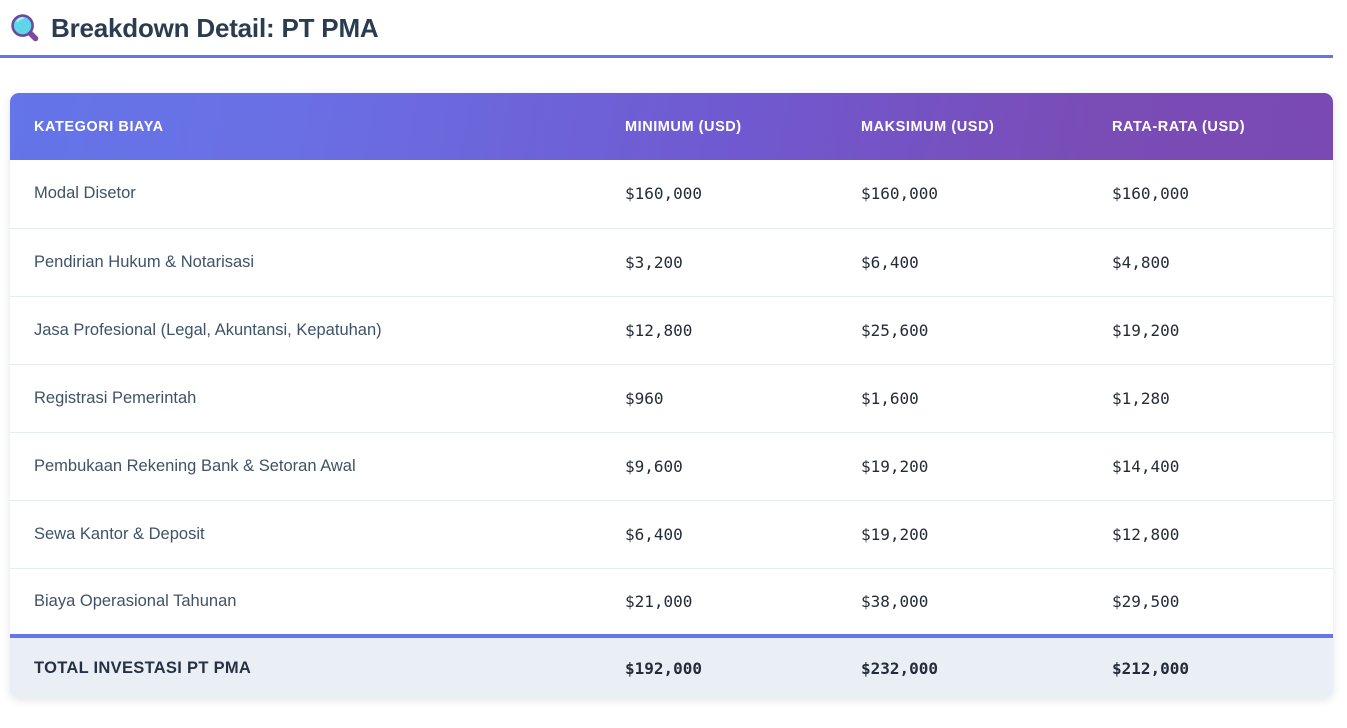  Describe the element at coordinates (735, 330) in the screenshot. I see `cell-minimum: $12,800` at that location.